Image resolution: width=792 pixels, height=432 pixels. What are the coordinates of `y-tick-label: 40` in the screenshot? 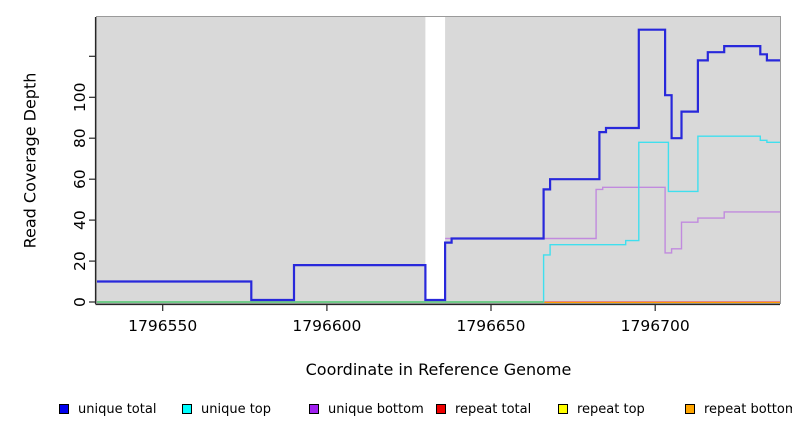 It's located at (80, 220).